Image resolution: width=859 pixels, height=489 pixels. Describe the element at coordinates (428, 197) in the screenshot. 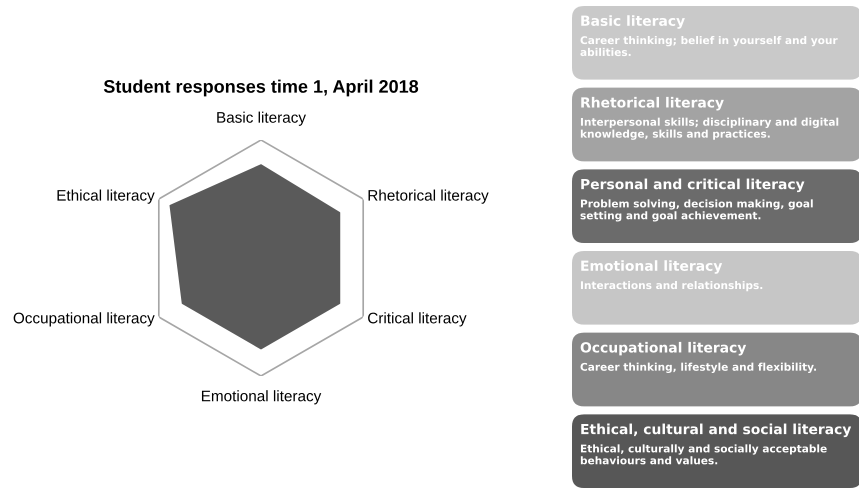

I see `spoke-label: Rhetorical literacy` at that location.